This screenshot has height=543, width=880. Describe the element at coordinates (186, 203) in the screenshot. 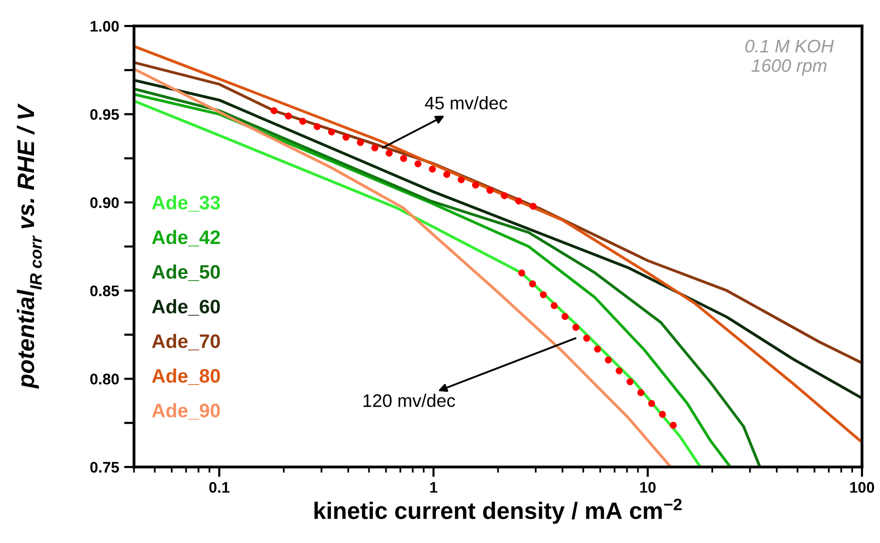

I see `text: Ade_33` at that location.